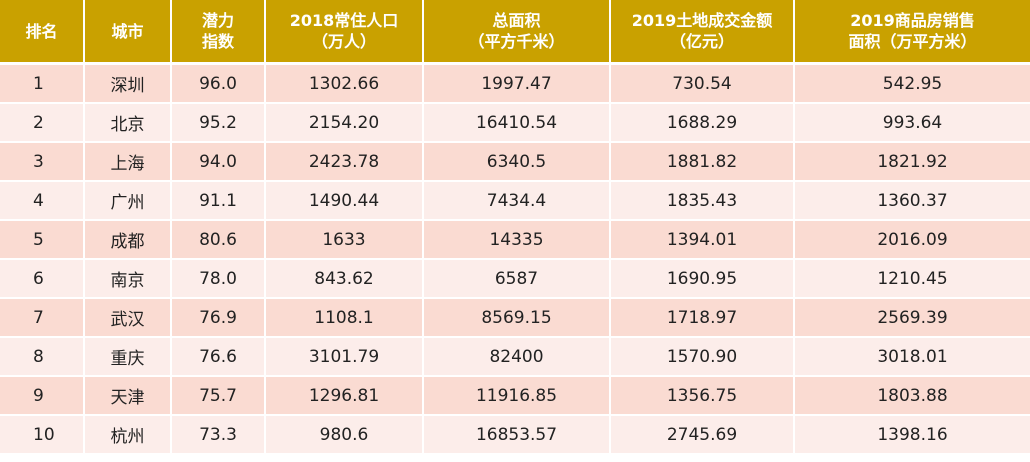 This screenshot has height=462, width=1030. I want to click on city-cell: 上海, so click(128, 162).